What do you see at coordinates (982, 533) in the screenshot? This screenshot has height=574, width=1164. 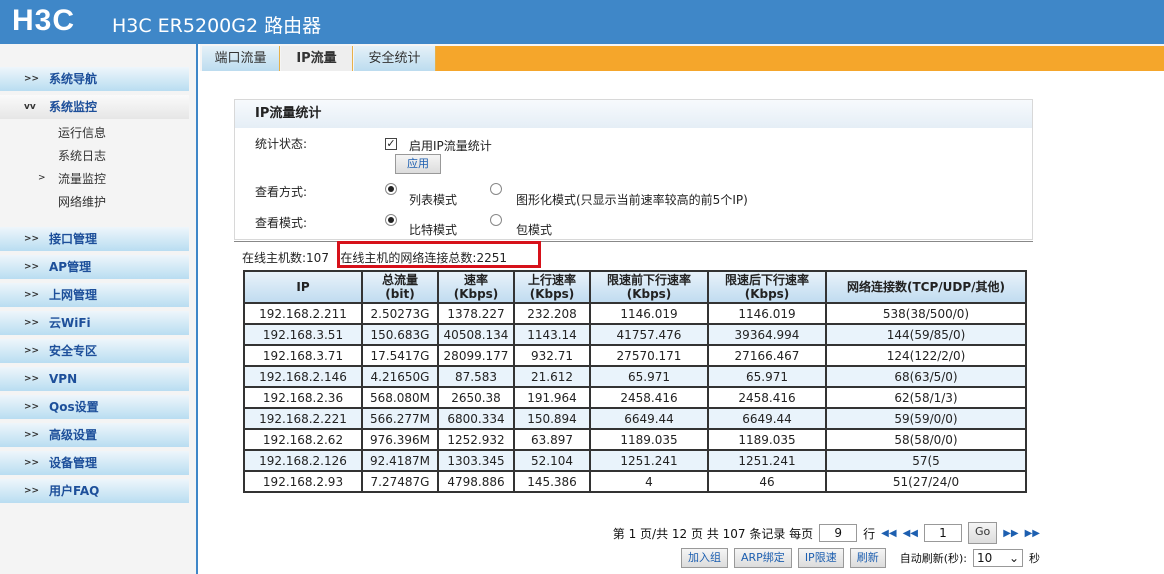 I see `go-button: Go` at bounding box center [982, 533].